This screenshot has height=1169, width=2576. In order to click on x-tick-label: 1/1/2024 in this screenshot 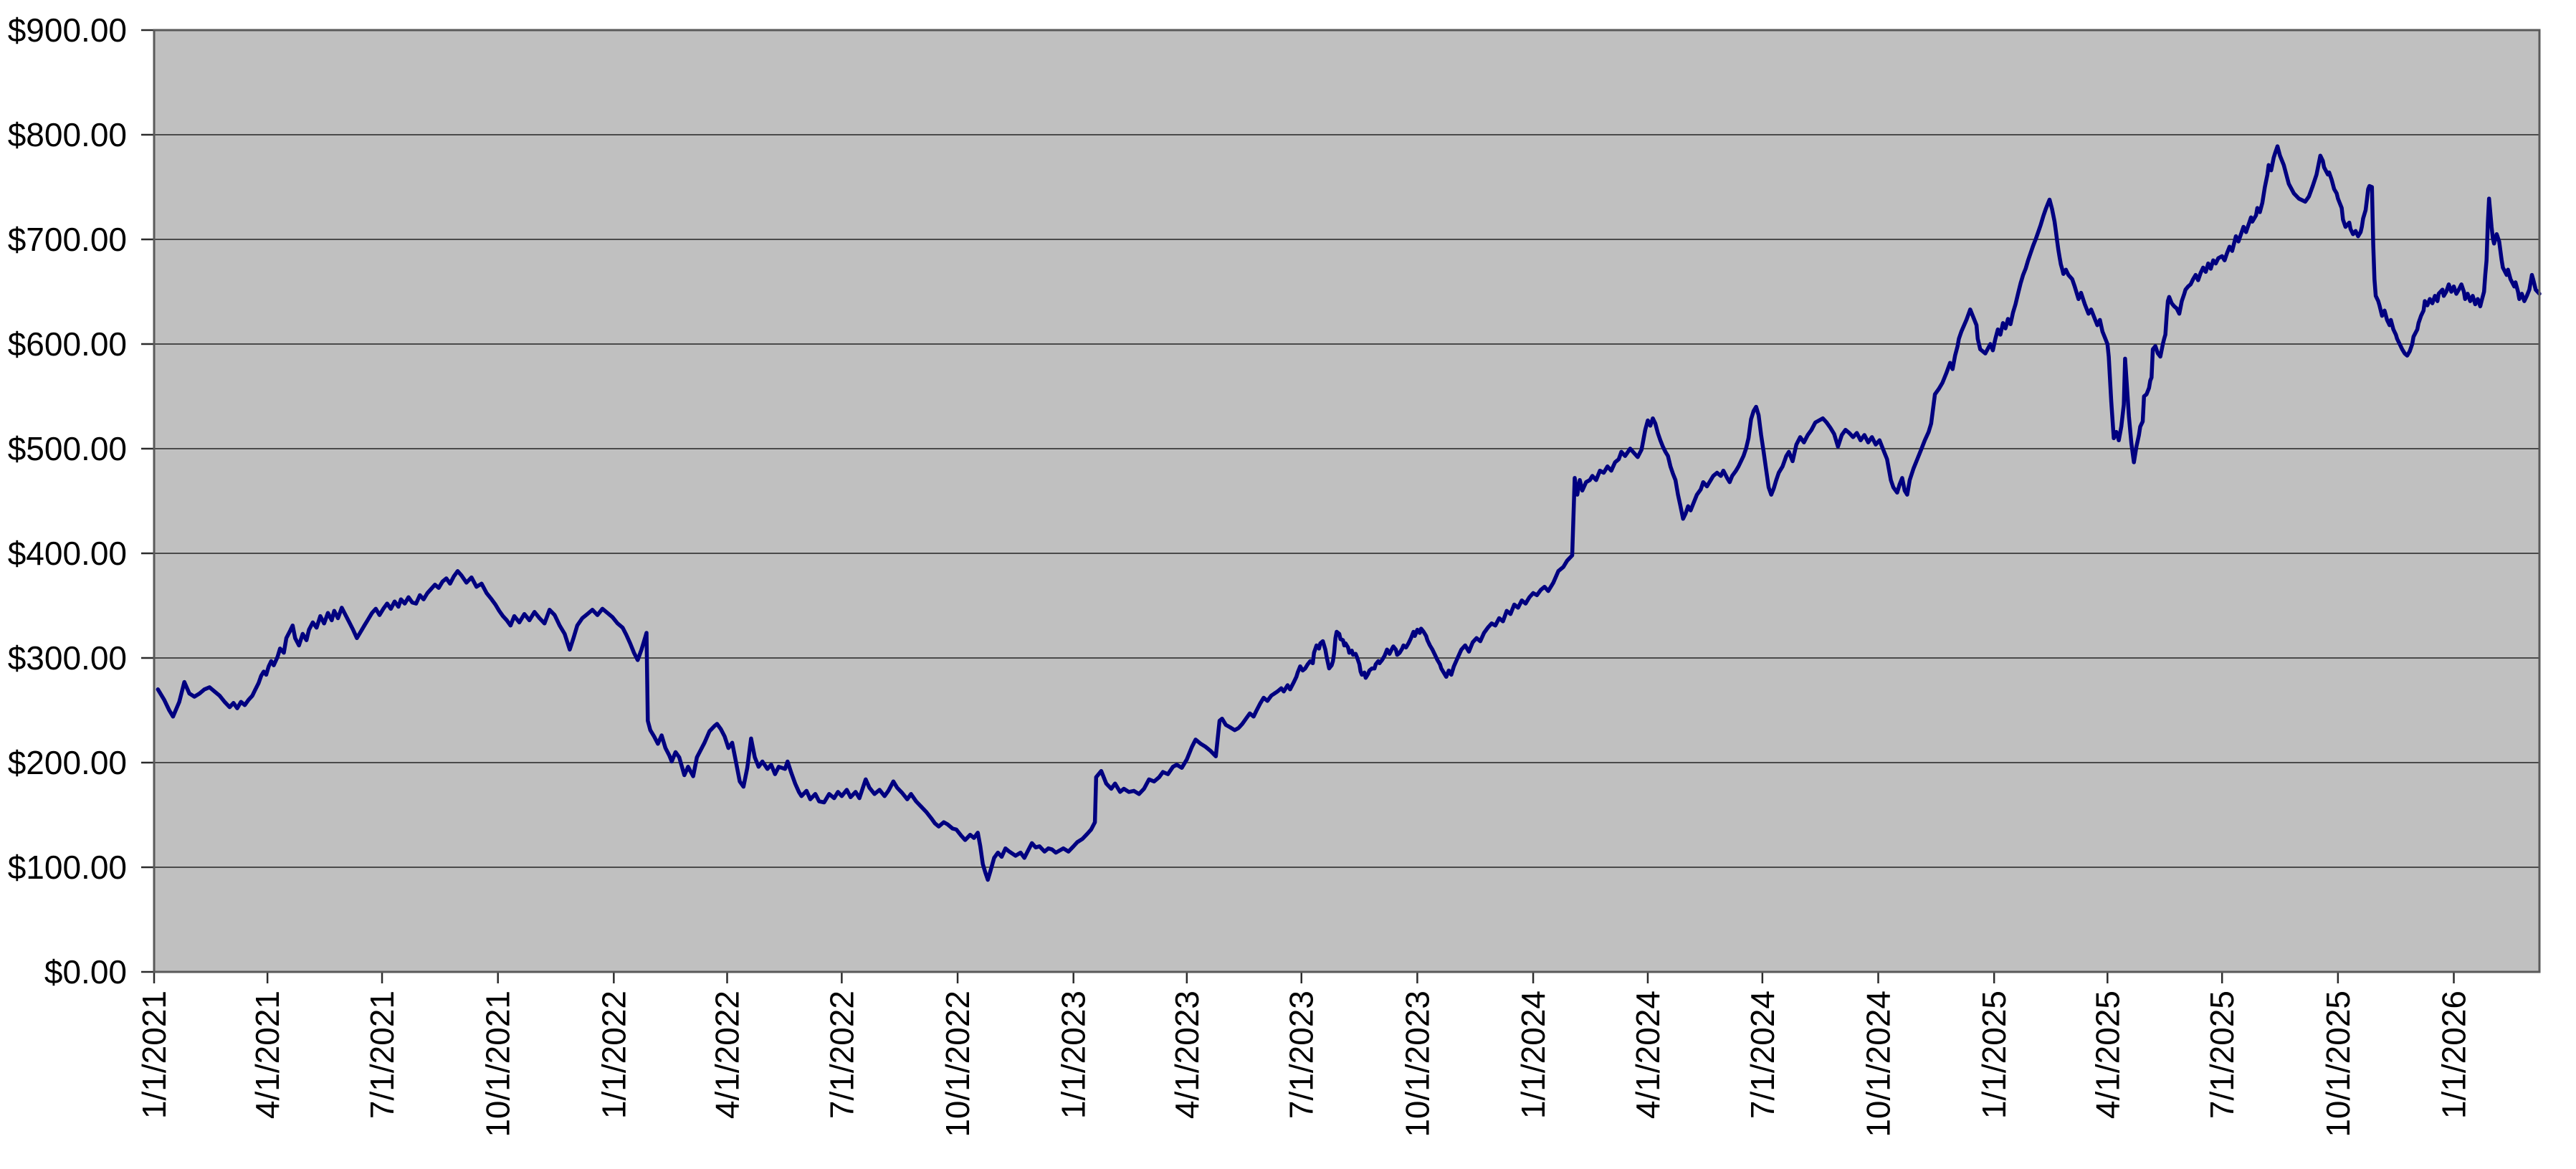, I will do `click(1533, 1055)`.